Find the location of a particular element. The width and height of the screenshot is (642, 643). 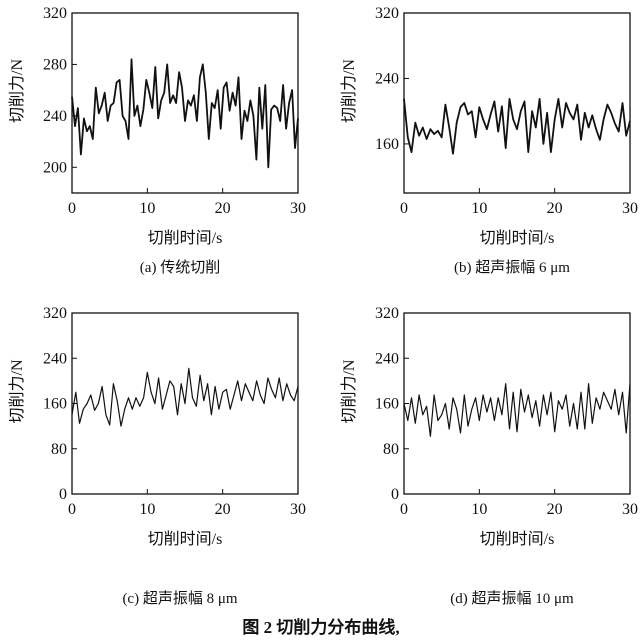

subplot-caption: (a) 传统切削 is located at coordinates (180, 267).